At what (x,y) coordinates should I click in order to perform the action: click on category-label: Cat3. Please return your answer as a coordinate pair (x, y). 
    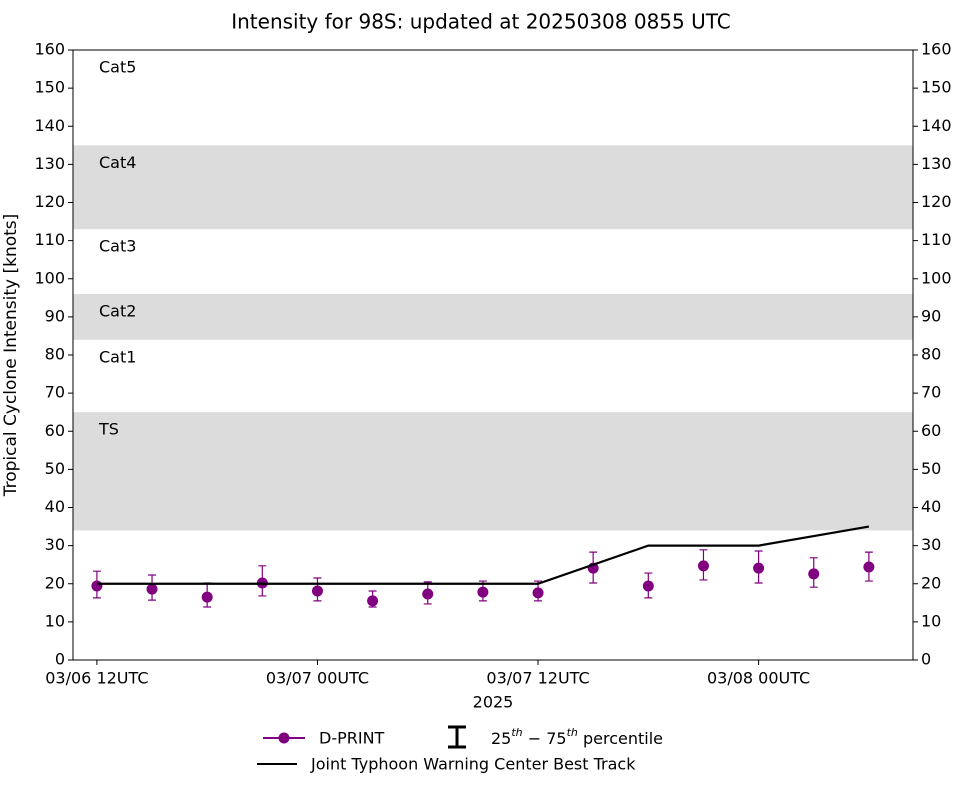
    Looking at the image, I should click on (117, 246).